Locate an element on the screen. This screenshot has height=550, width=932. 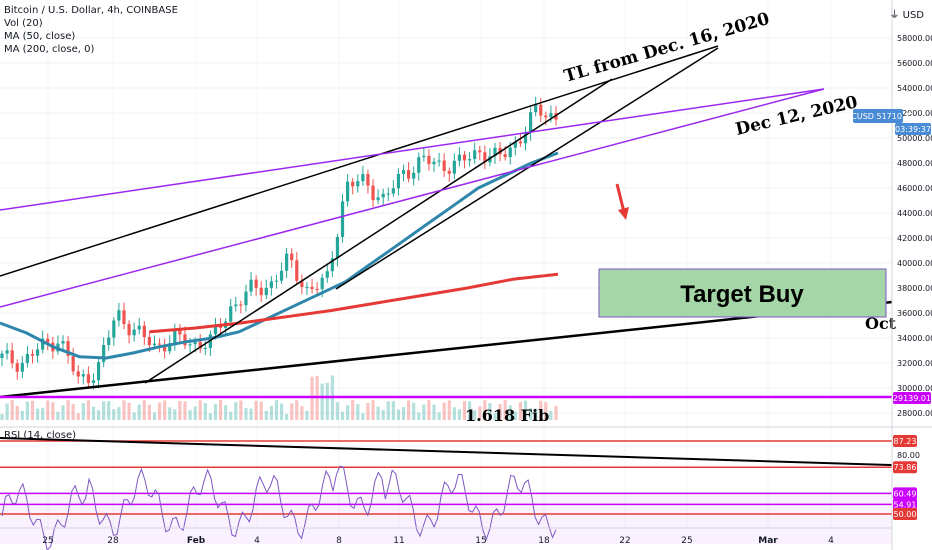
y-tick-label: 42000.00 is located at coordinates (914, 238).